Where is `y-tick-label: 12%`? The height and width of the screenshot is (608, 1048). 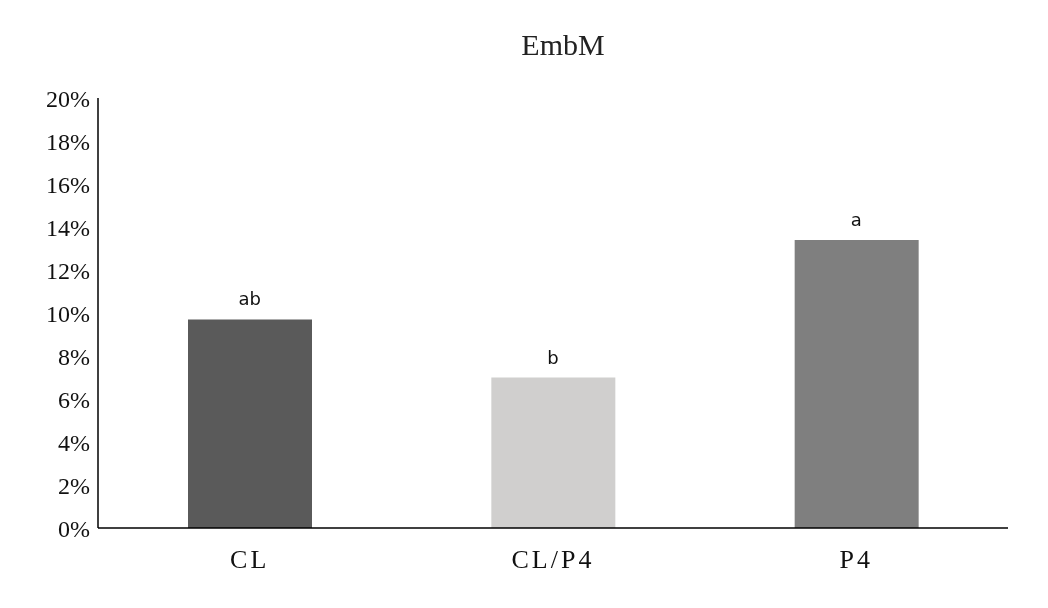
y-tick-label: 12% is located at coordinates (68, 270).